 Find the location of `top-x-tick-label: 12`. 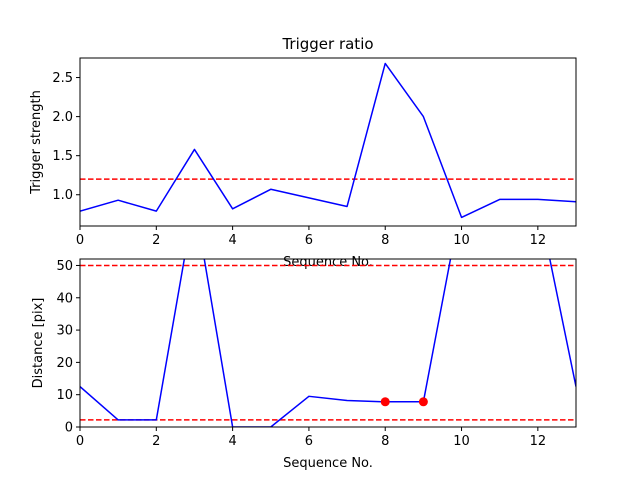

top-x-tick-label: 12 is located at coordinates (538, 240).